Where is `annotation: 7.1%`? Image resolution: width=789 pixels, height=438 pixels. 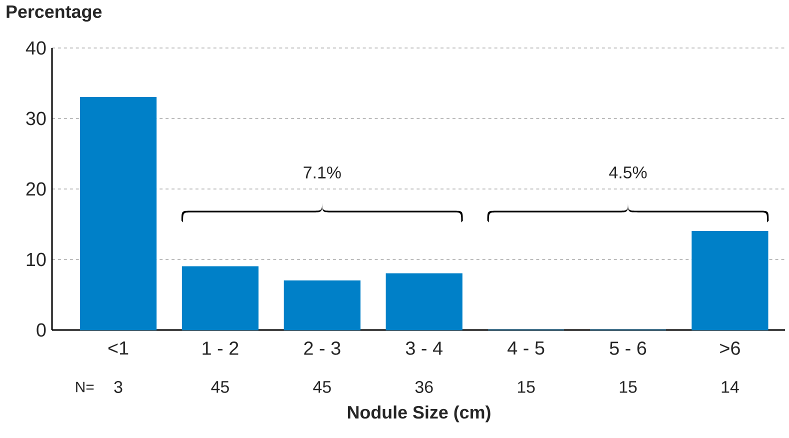 annotation: 7.1% is located at coordinates (322, 172).